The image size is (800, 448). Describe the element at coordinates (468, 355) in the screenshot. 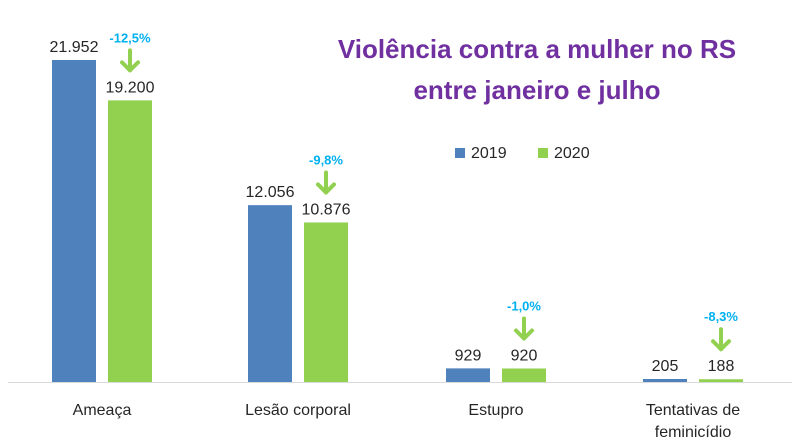

I see `data-label-2019-2: 929` at that location.